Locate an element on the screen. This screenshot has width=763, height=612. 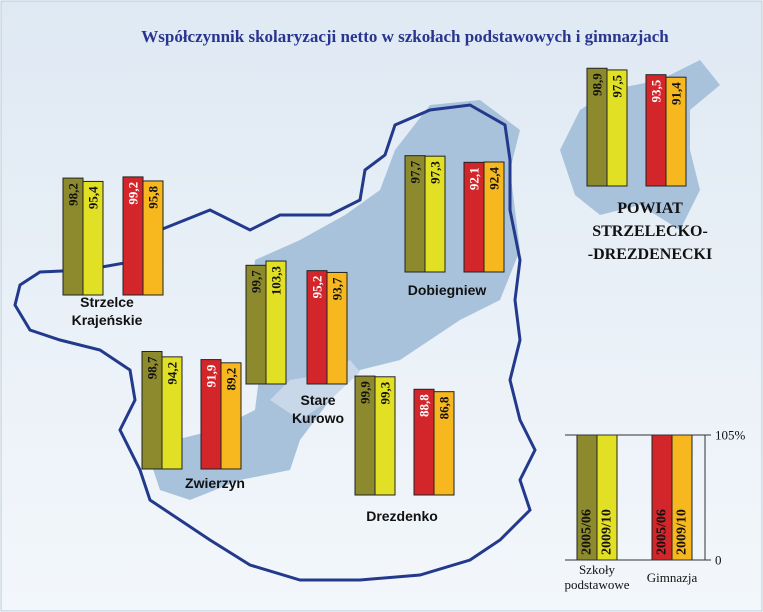
value-label: 95,4 is located at coordinates (93, 197).